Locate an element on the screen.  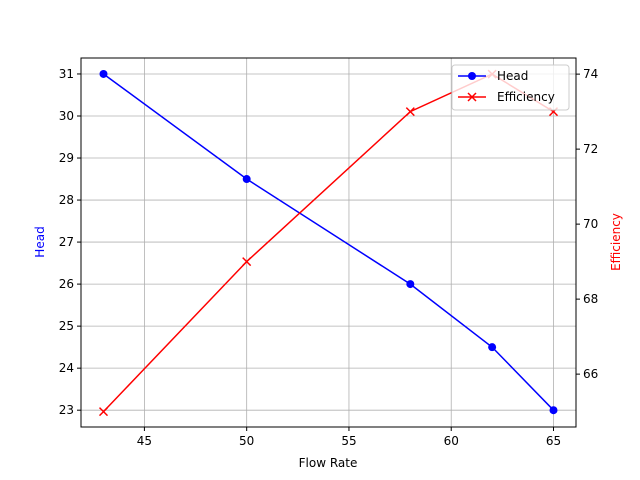
x-axis-label: Flow Rate is located at coordinates (328, 463).